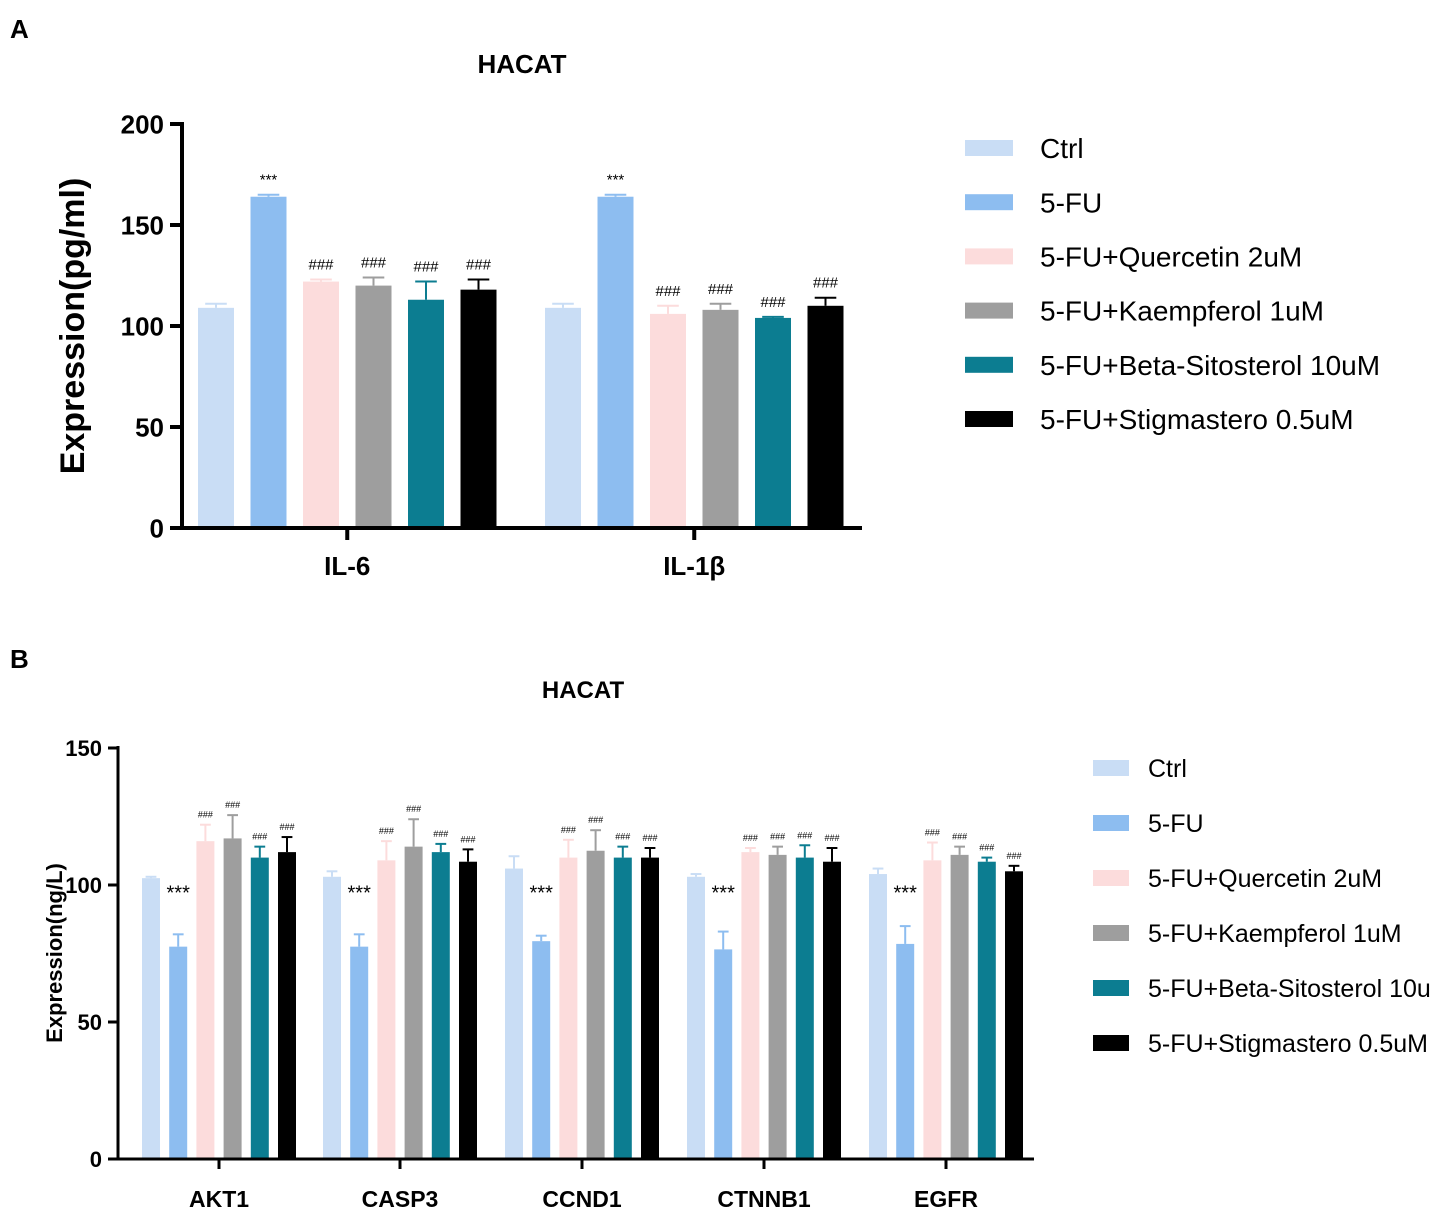  I want to click on chart-title: HACAT, so click(521, 64).